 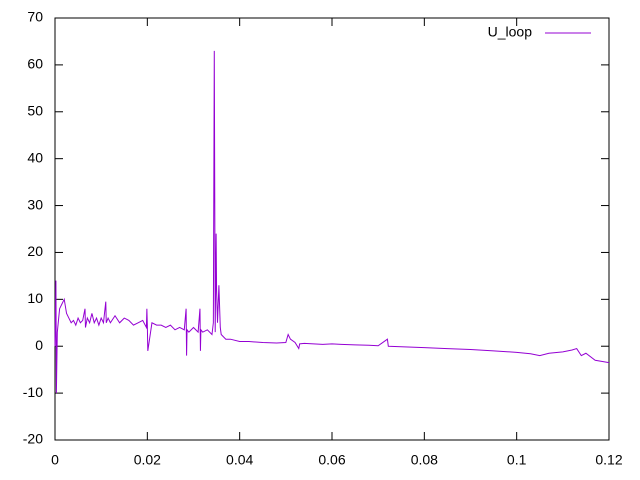 I want to click on x-tick-label: 0.1, so click(x=517, y=460).